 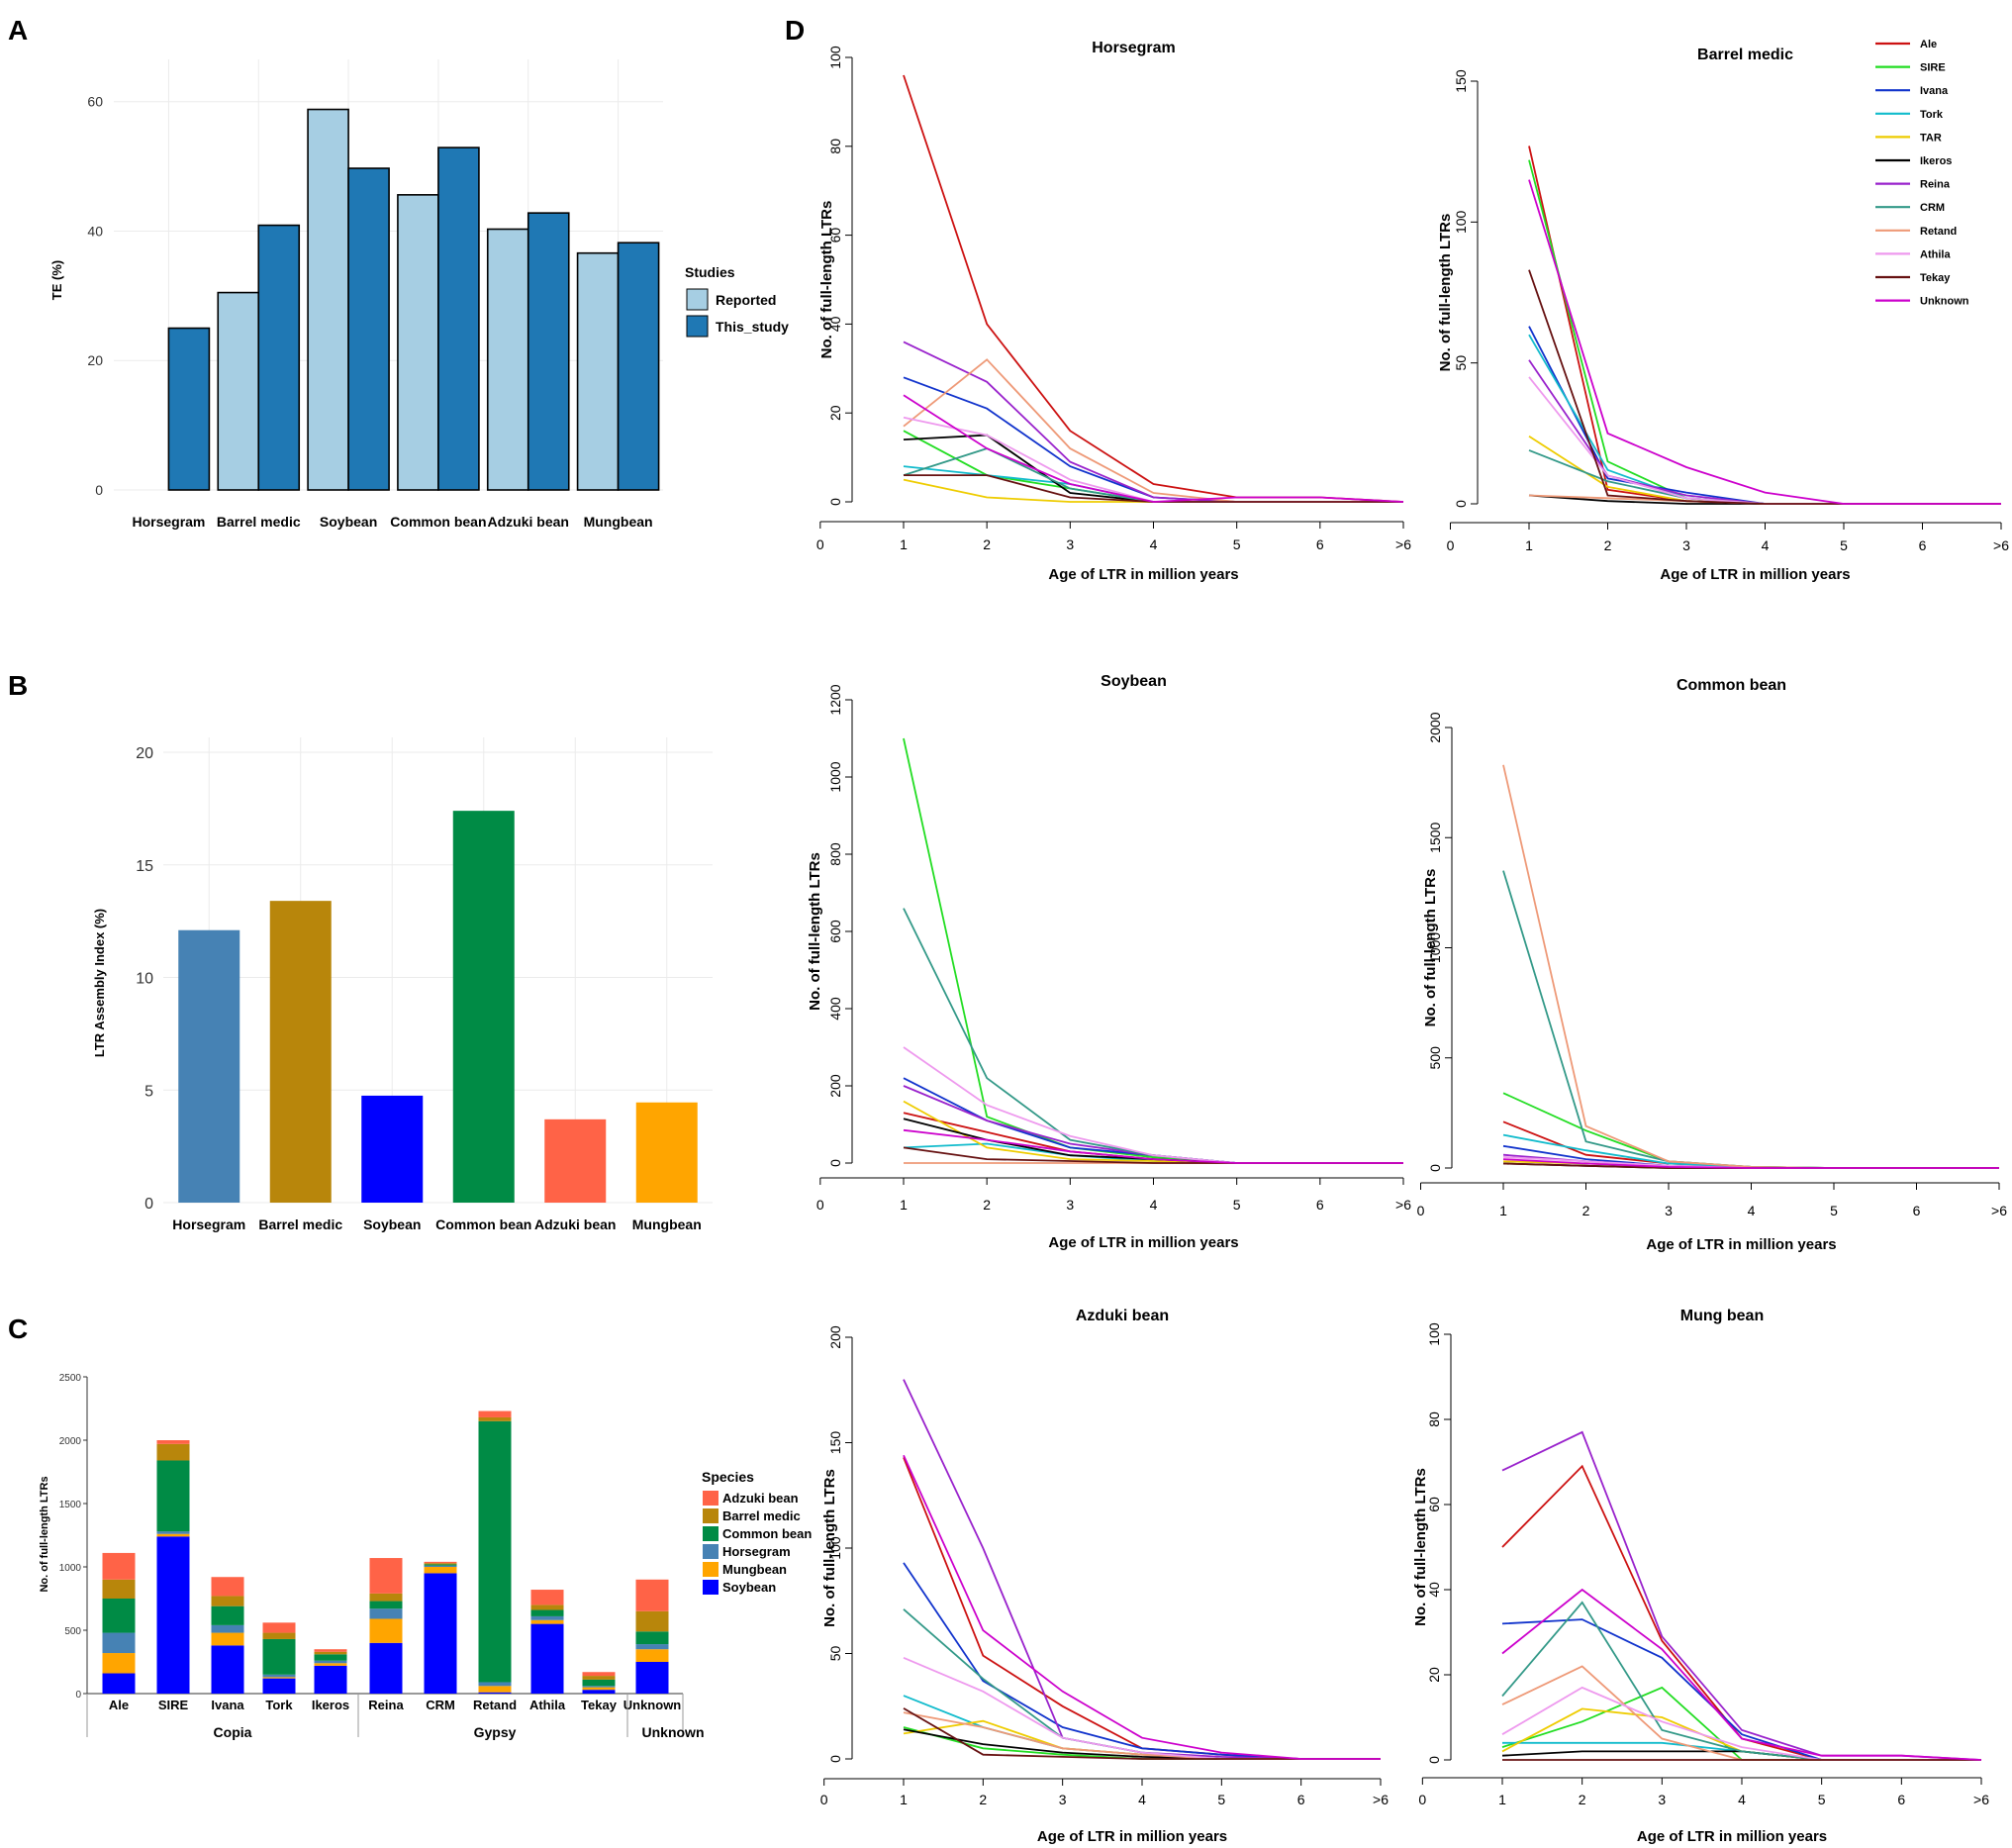 What do you see at coordinates (209, 1224) in the screenshot?
I see `x-tick-label: Horsegram` at bounding box center [209, 1224].